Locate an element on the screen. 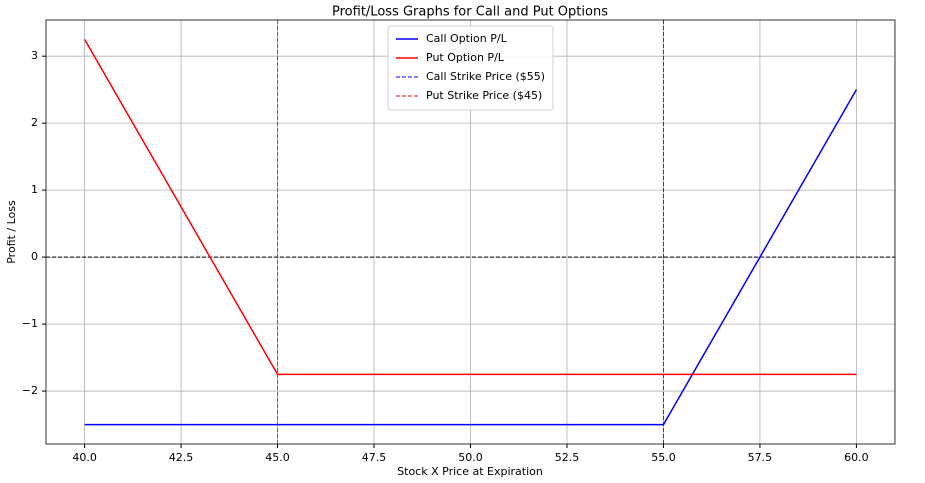  y-tick-label: 2 is located at coordinates (34, 122).